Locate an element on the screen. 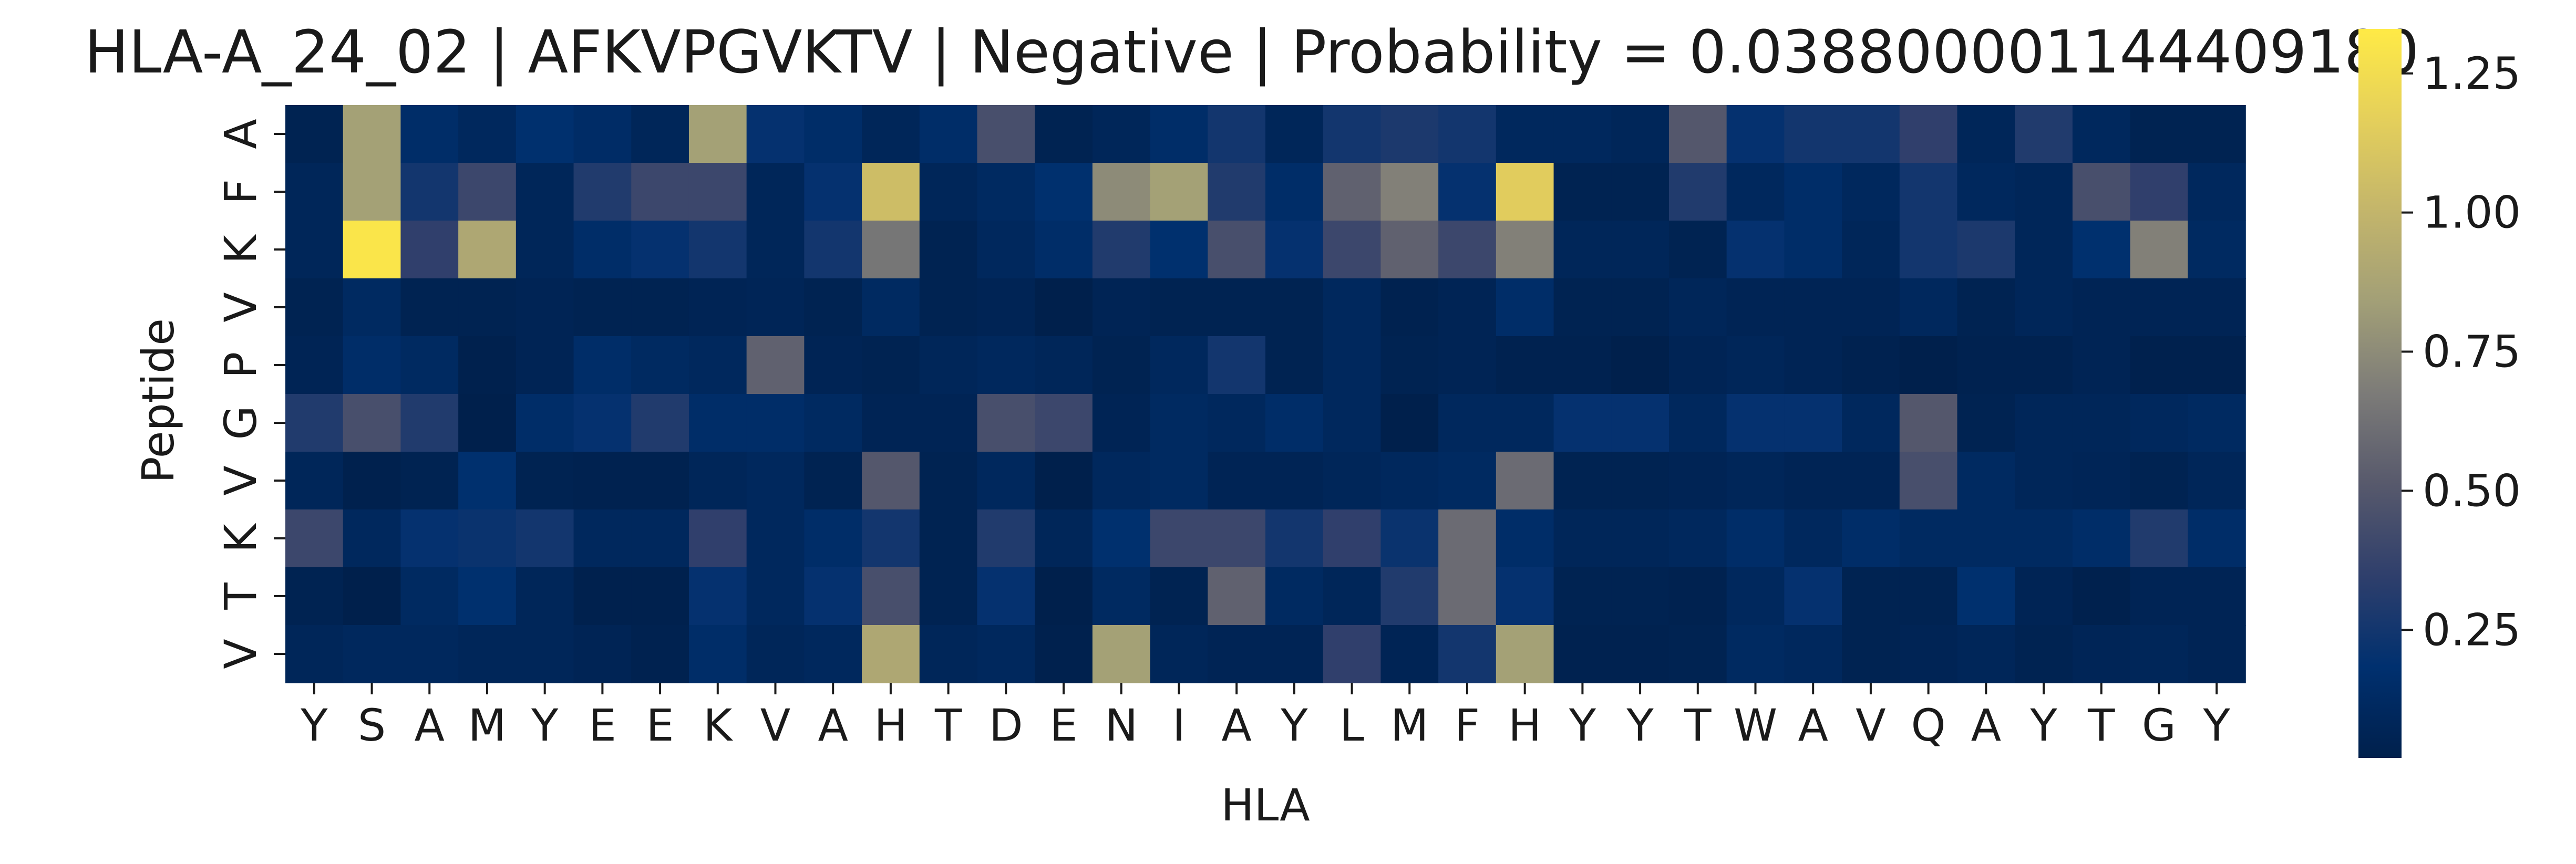 This screenshot has height=864, width=2576. y-axis-label: Peptide is located at coordinates (158, 400).